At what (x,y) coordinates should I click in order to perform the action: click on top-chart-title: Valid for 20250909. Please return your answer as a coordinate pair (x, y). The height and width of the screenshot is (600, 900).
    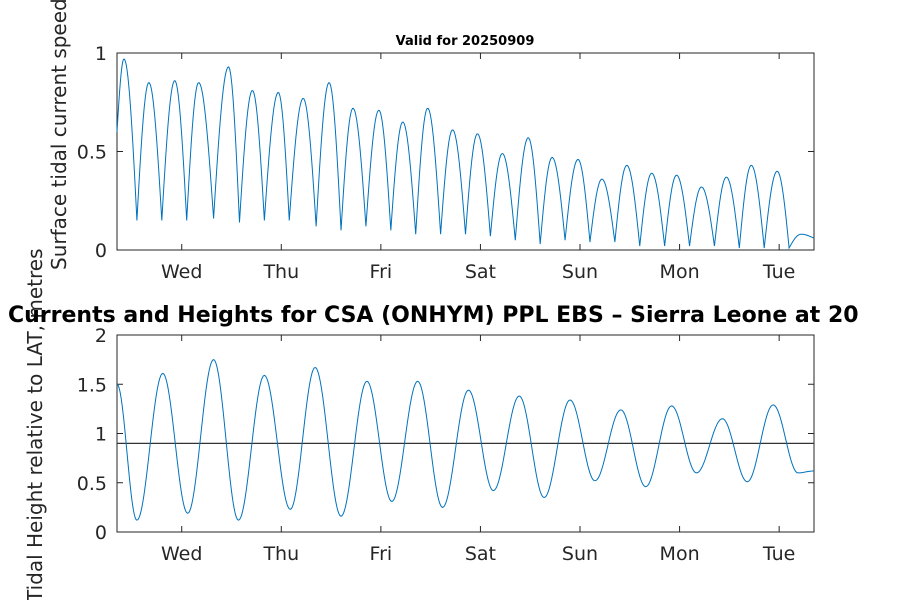
    Looking at the image, I should click on (465, 41).